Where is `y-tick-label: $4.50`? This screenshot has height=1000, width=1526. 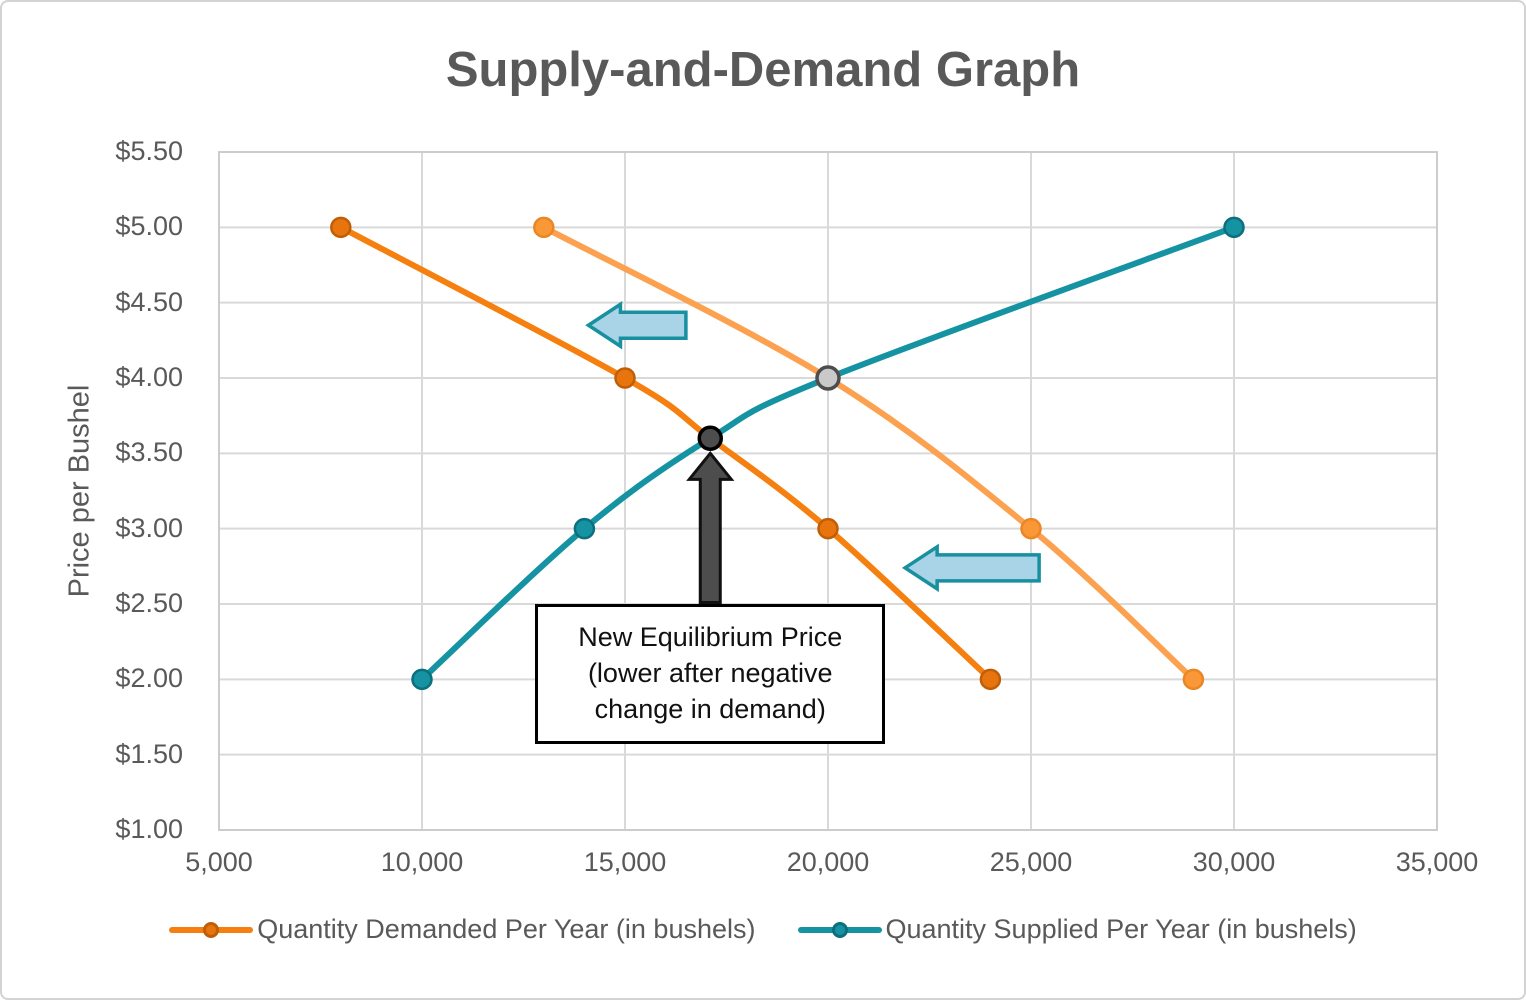
y-tick-label: $4.50 is located at coordinates (149, 301).